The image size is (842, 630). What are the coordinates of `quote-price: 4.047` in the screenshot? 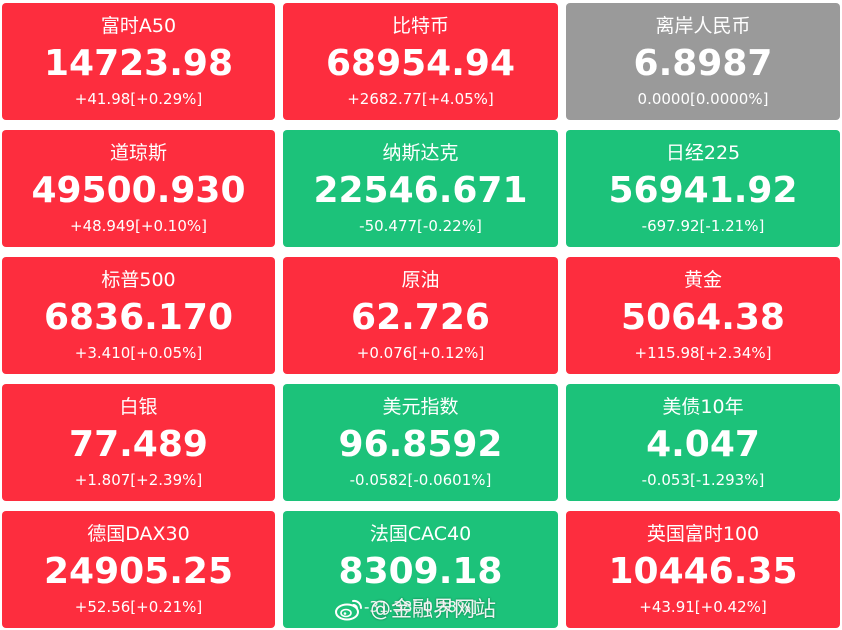 It's located at (703, 444).